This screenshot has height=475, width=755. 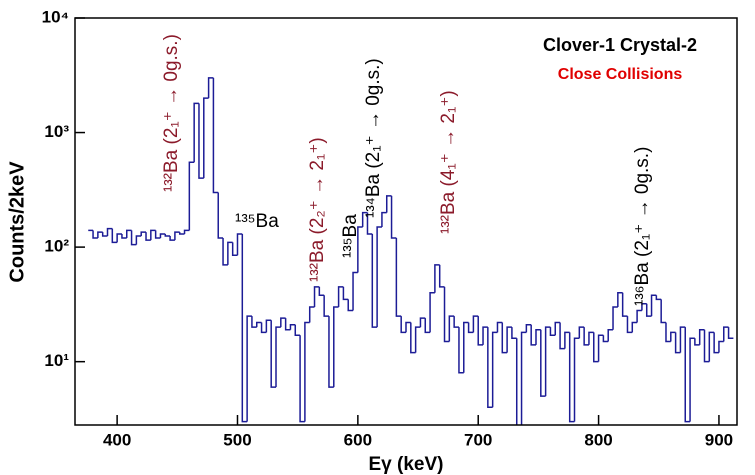 I want to click on y-tick-label: 10², so click(x=56, y=246).